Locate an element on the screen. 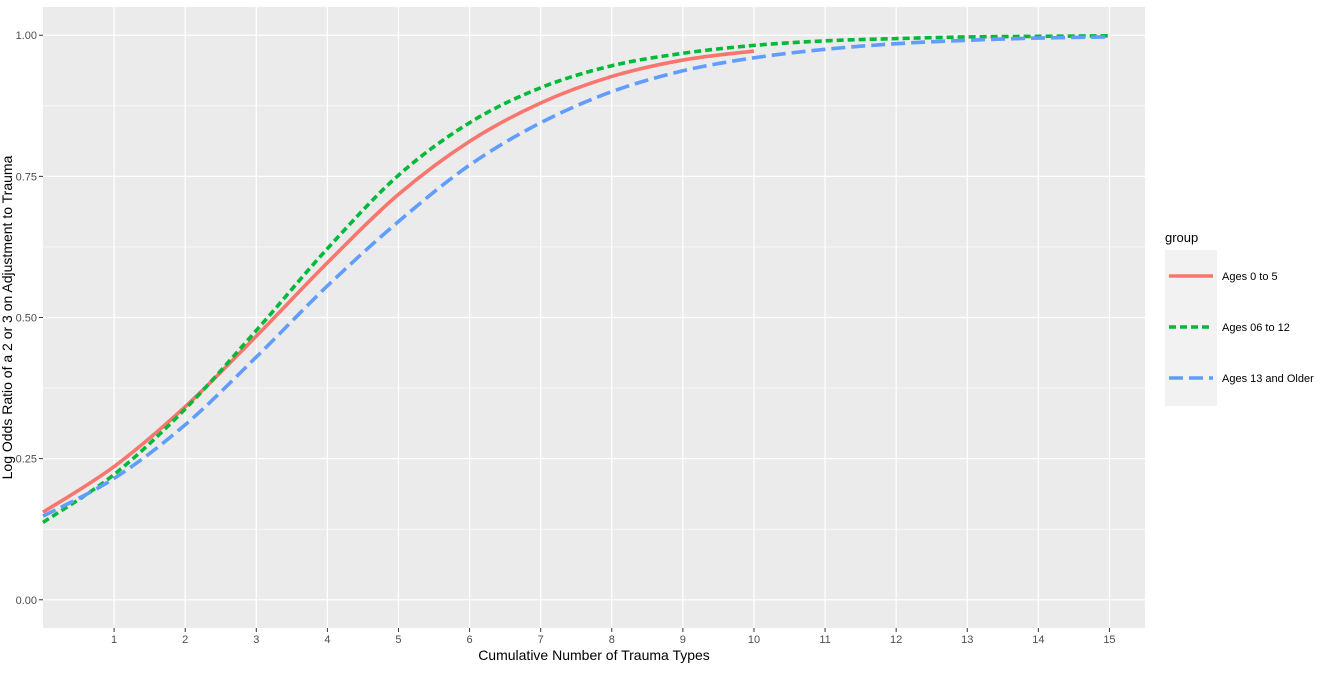 The width and height of the screenshot is (1325, 676). y-tick-label: 0.25 is located at coordinates (26, 460).